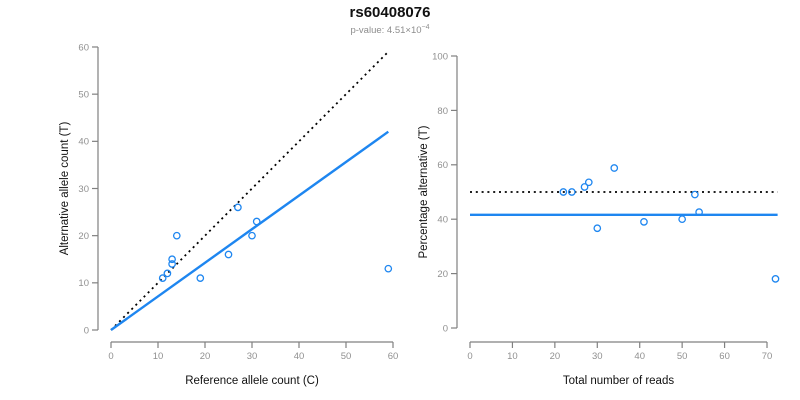 This screenshot has width=800, height=400. Describe the element at coordinates (424, 191) in the screenshot. I see `y-axis-label-percentage-alternative: Percentage alternative (T)` at that location.